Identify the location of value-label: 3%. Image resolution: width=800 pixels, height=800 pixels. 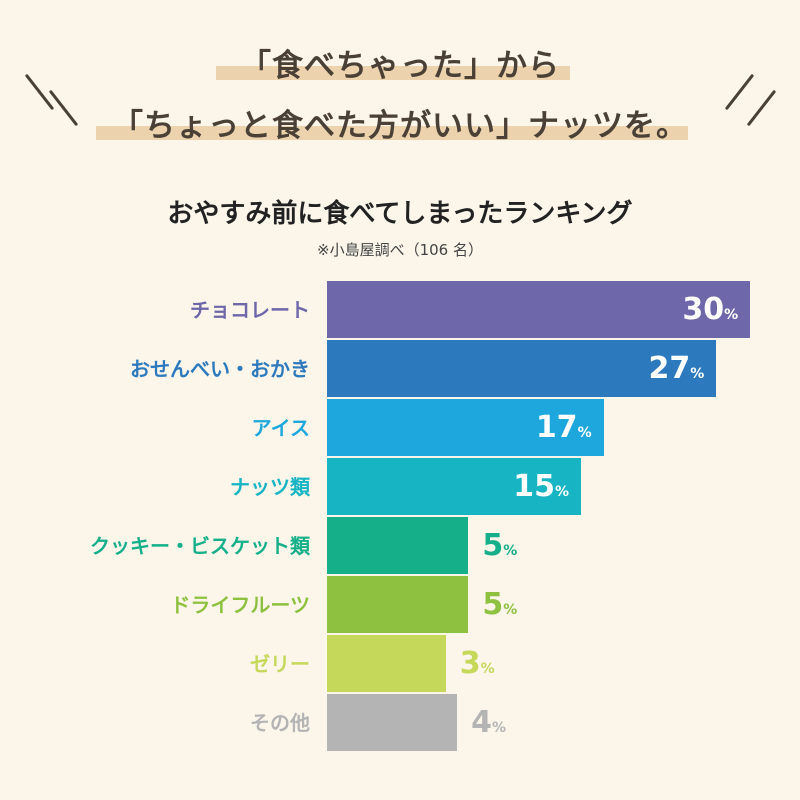
(477, 666).